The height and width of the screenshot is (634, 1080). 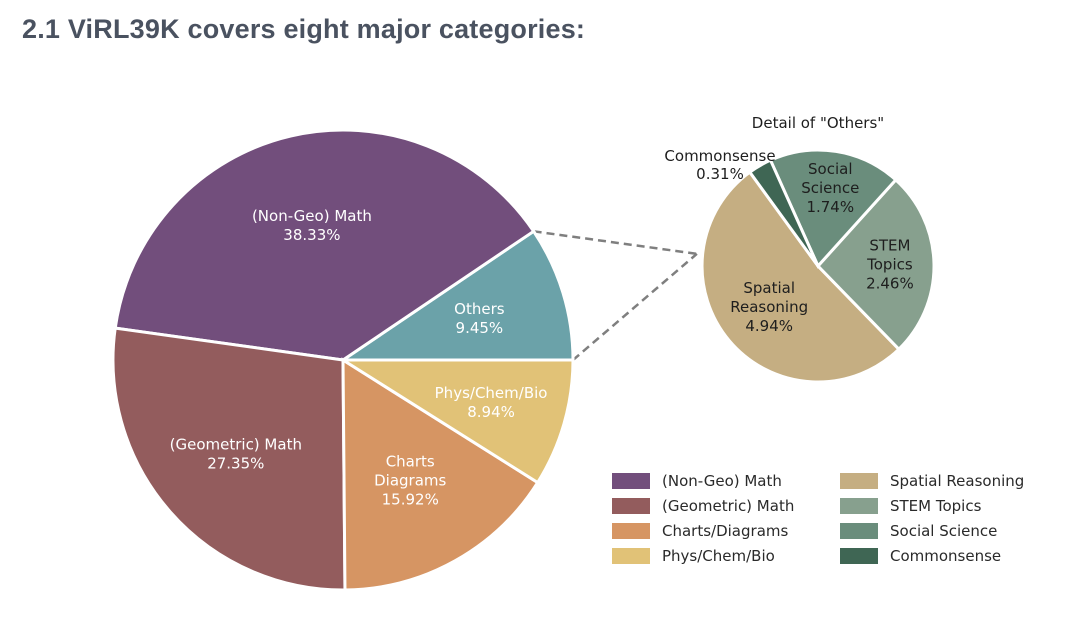 What do you see at coordinates (800, 277) in the screenshot?
I see `detail-slice-spatial-reasoning` at bounding box center [800, 277].